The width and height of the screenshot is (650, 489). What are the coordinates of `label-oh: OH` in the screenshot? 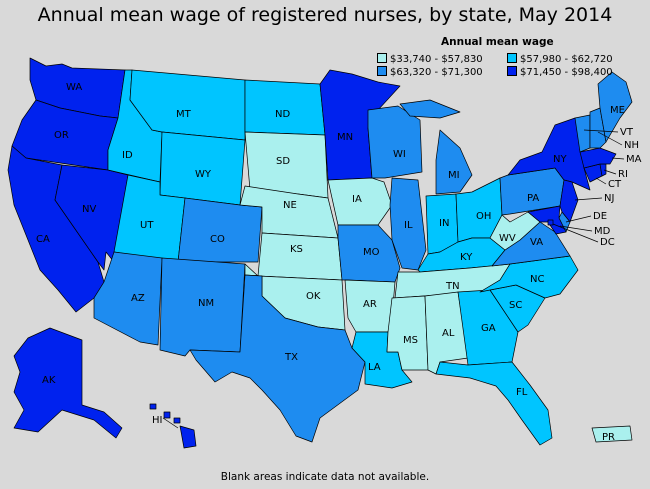 It's located at (483, 216).